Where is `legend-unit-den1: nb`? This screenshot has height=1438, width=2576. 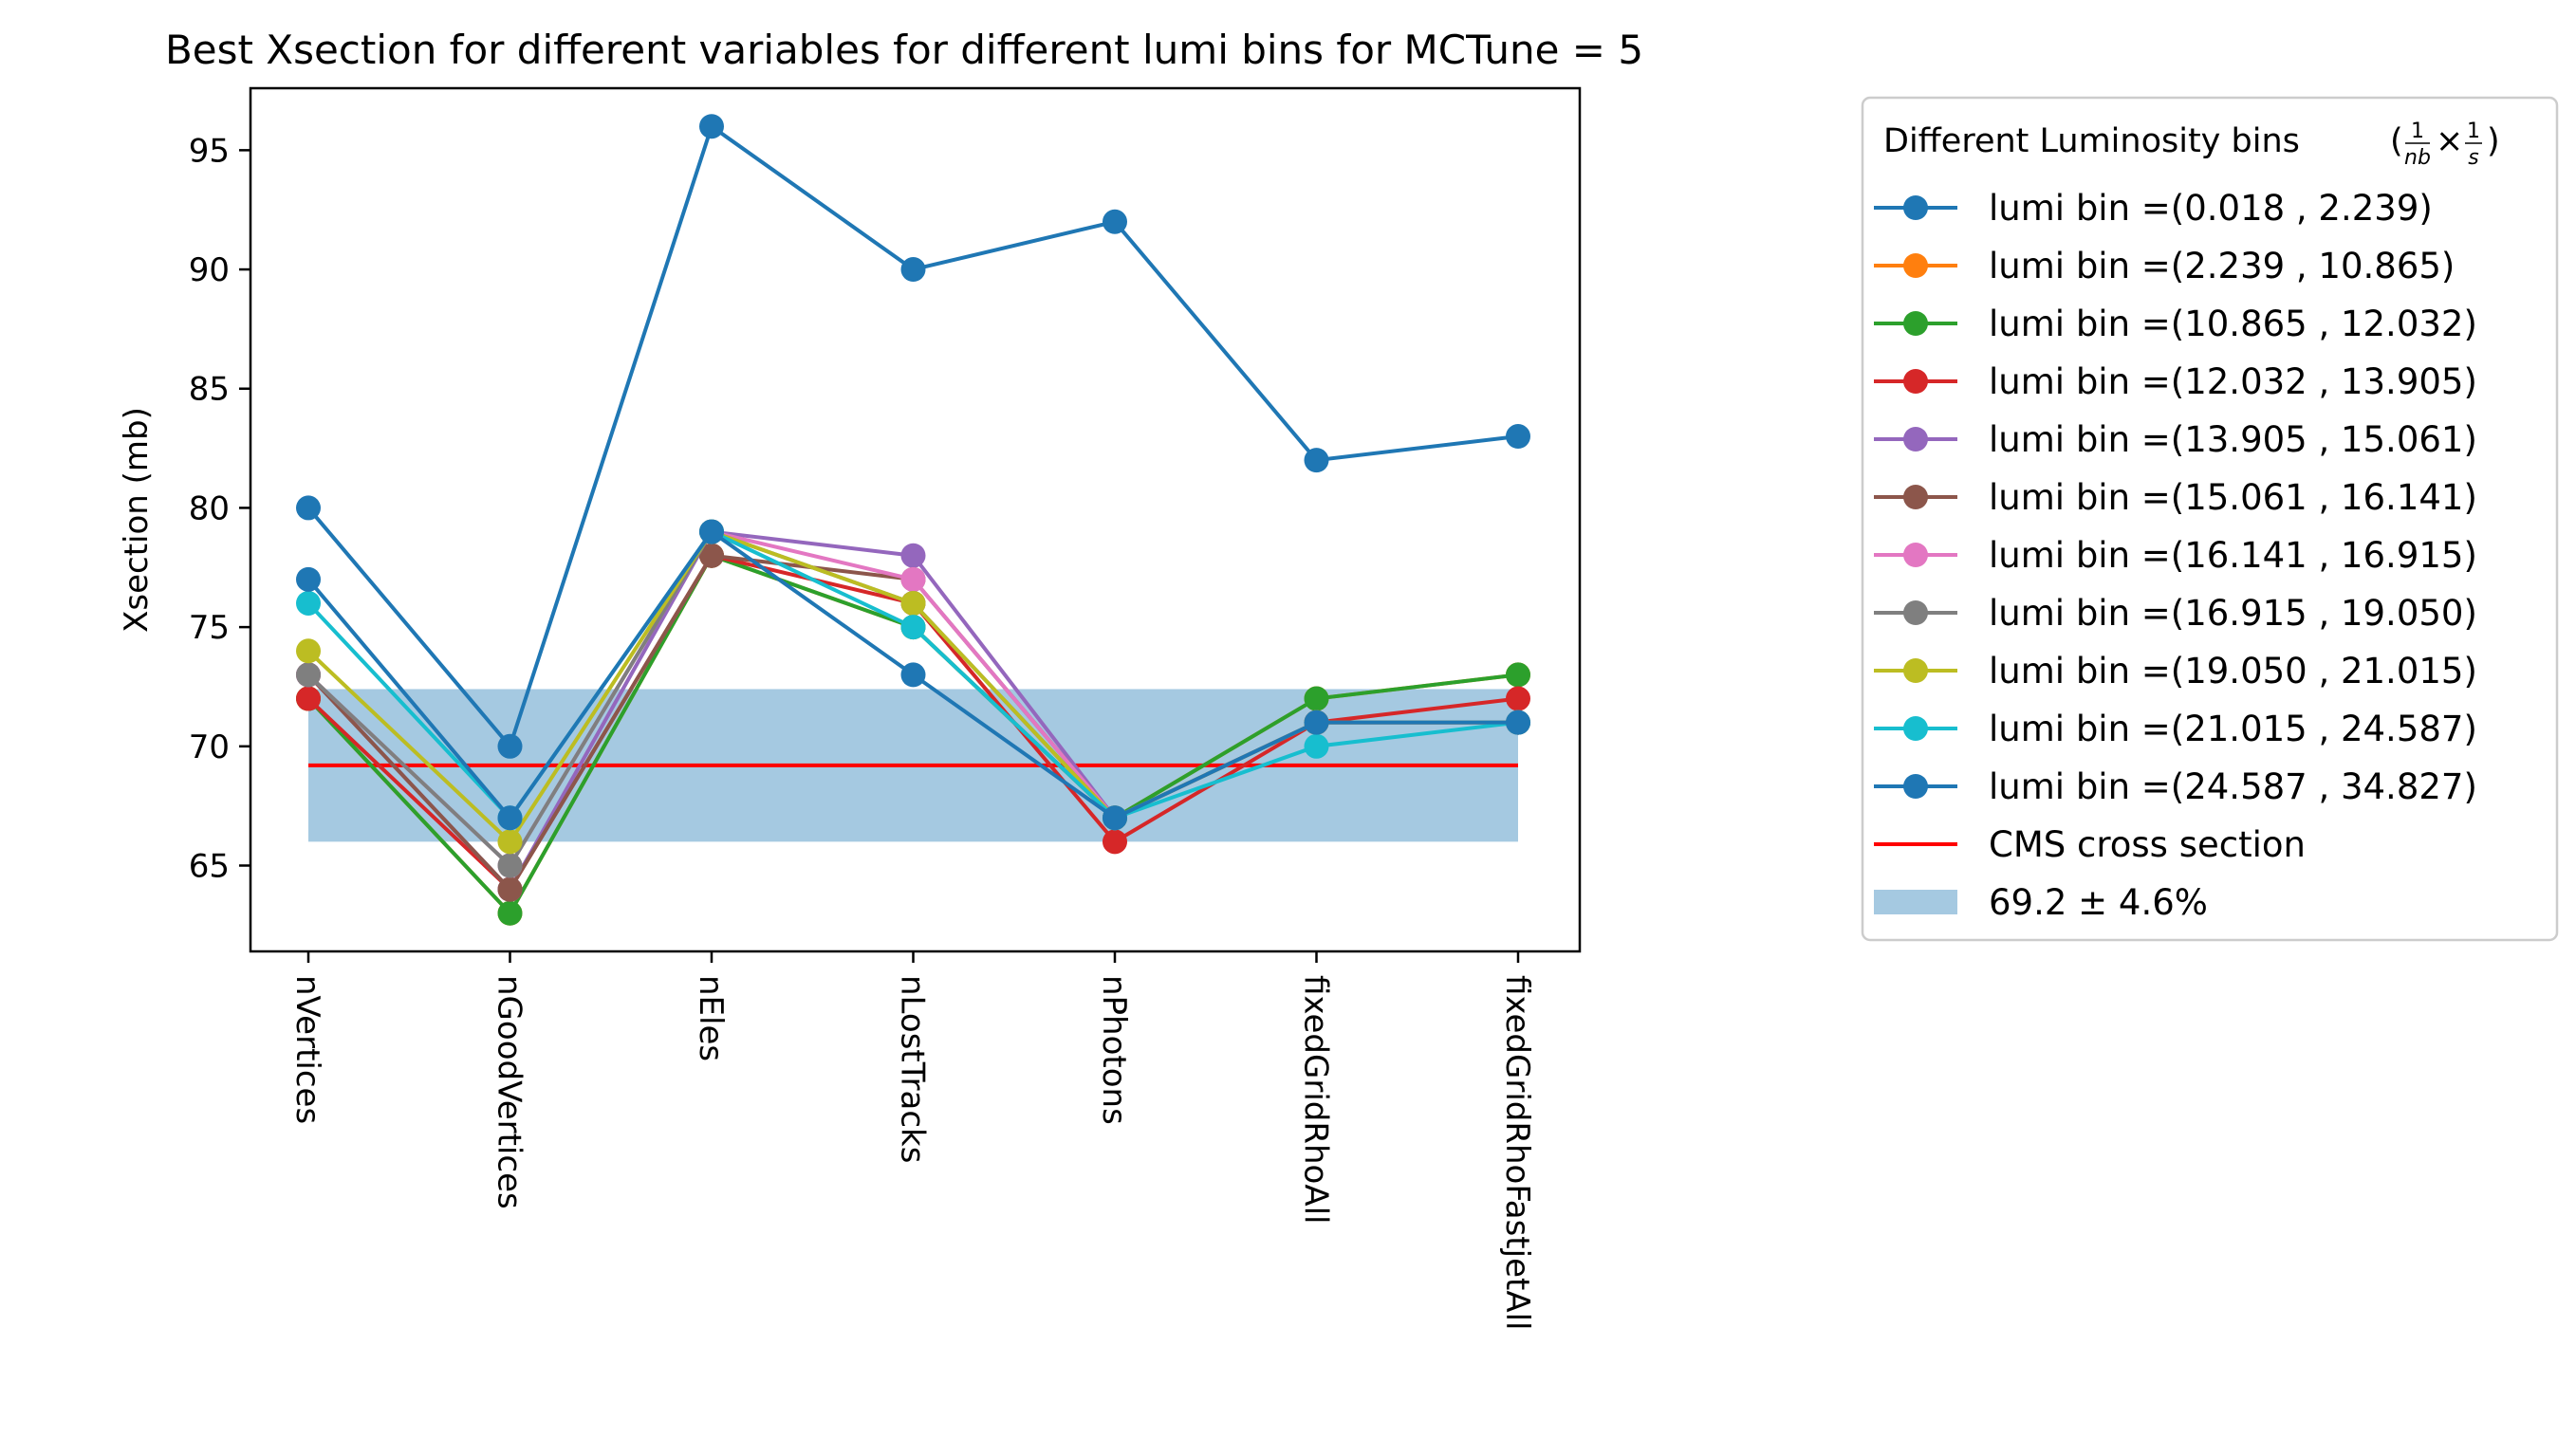
legend-unit-den1: nb is located at coordinates (2417, 158).